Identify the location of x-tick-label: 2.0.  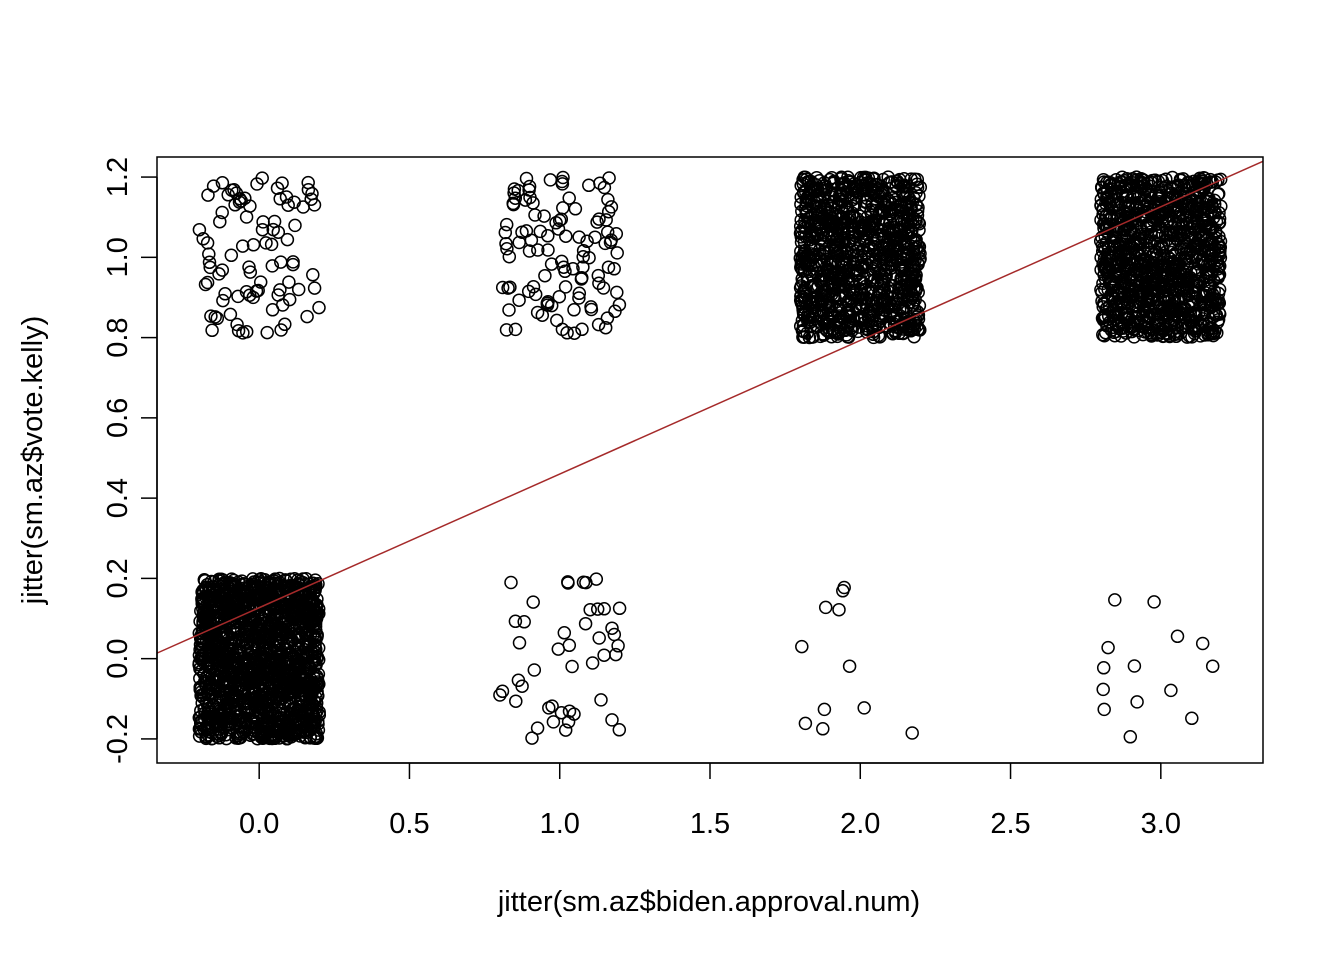
(860, 824).